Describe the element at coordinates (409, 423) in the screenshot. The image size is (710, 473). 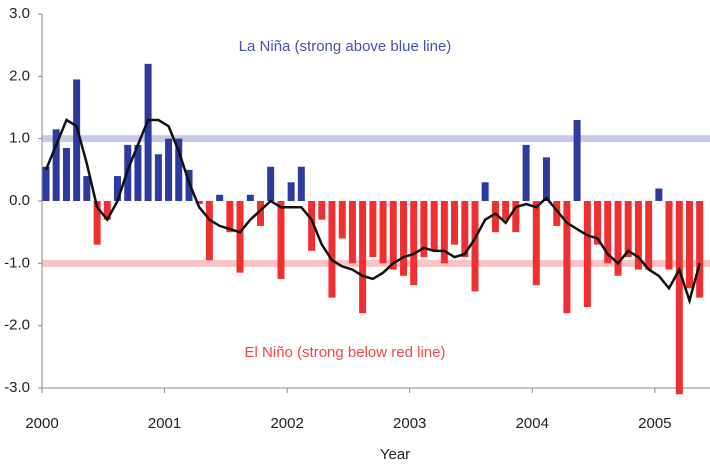
I see `x-tick-label: 2003` at that location.